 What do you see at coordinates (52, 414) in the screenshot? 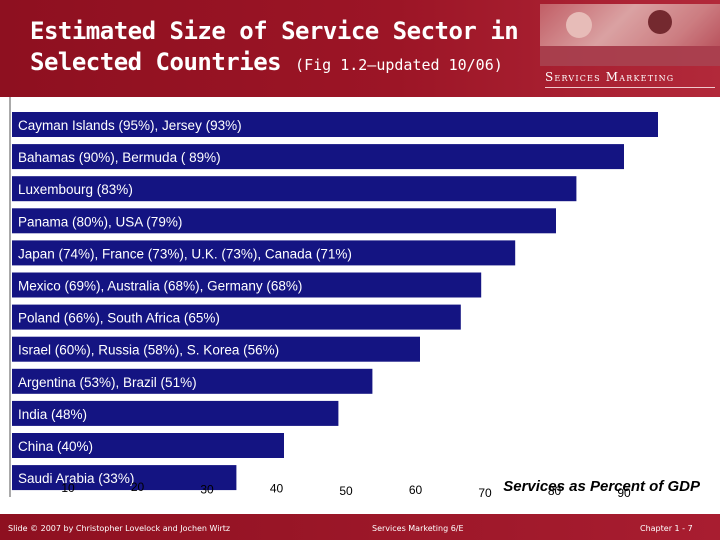
I see `bar-label: India (48%)` at bounding box center [52, 414].